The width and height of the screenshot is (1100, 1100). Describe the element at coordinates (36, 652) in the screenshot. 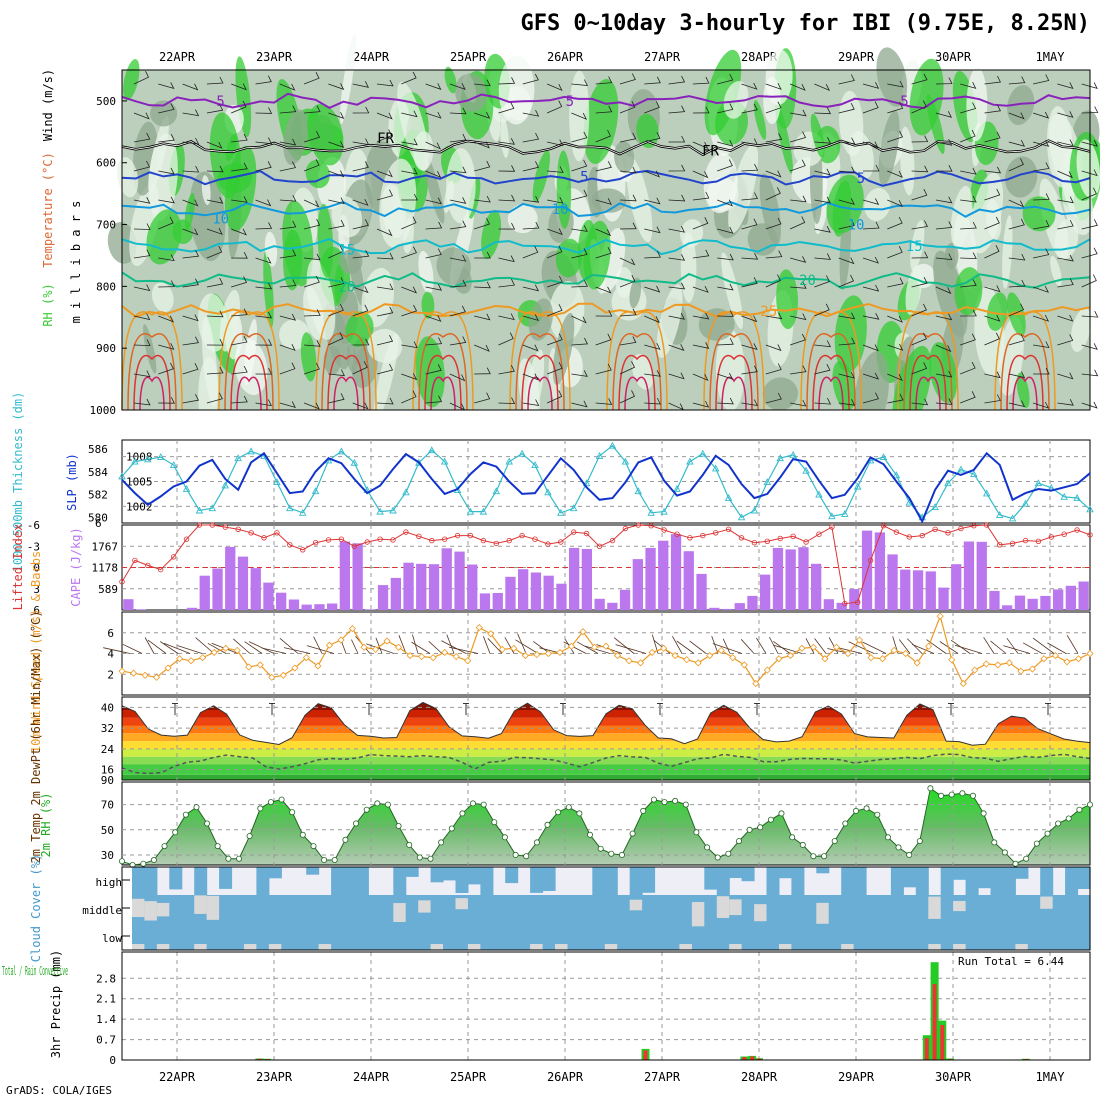

I see `wind10m-axis-label: 10m Wind Speed (m/s) & Barbs` at that location.